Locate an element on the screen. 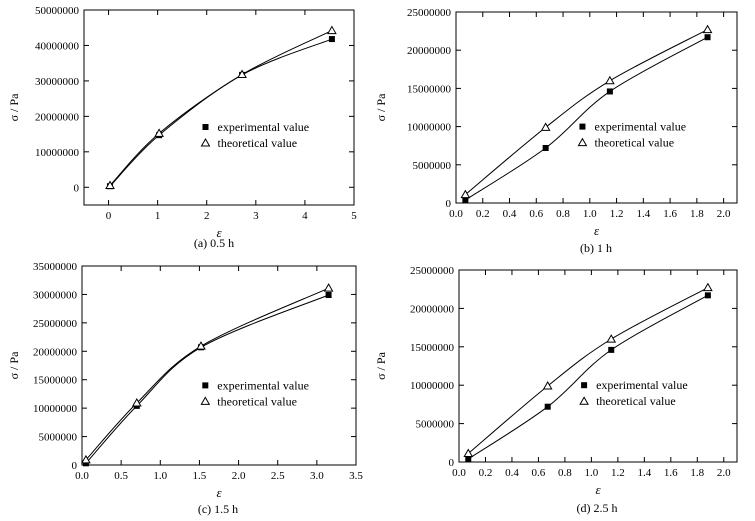 The width and height of the screenshot is (755, 521). x-axis-label: ε is located at coordinates (598, 489).